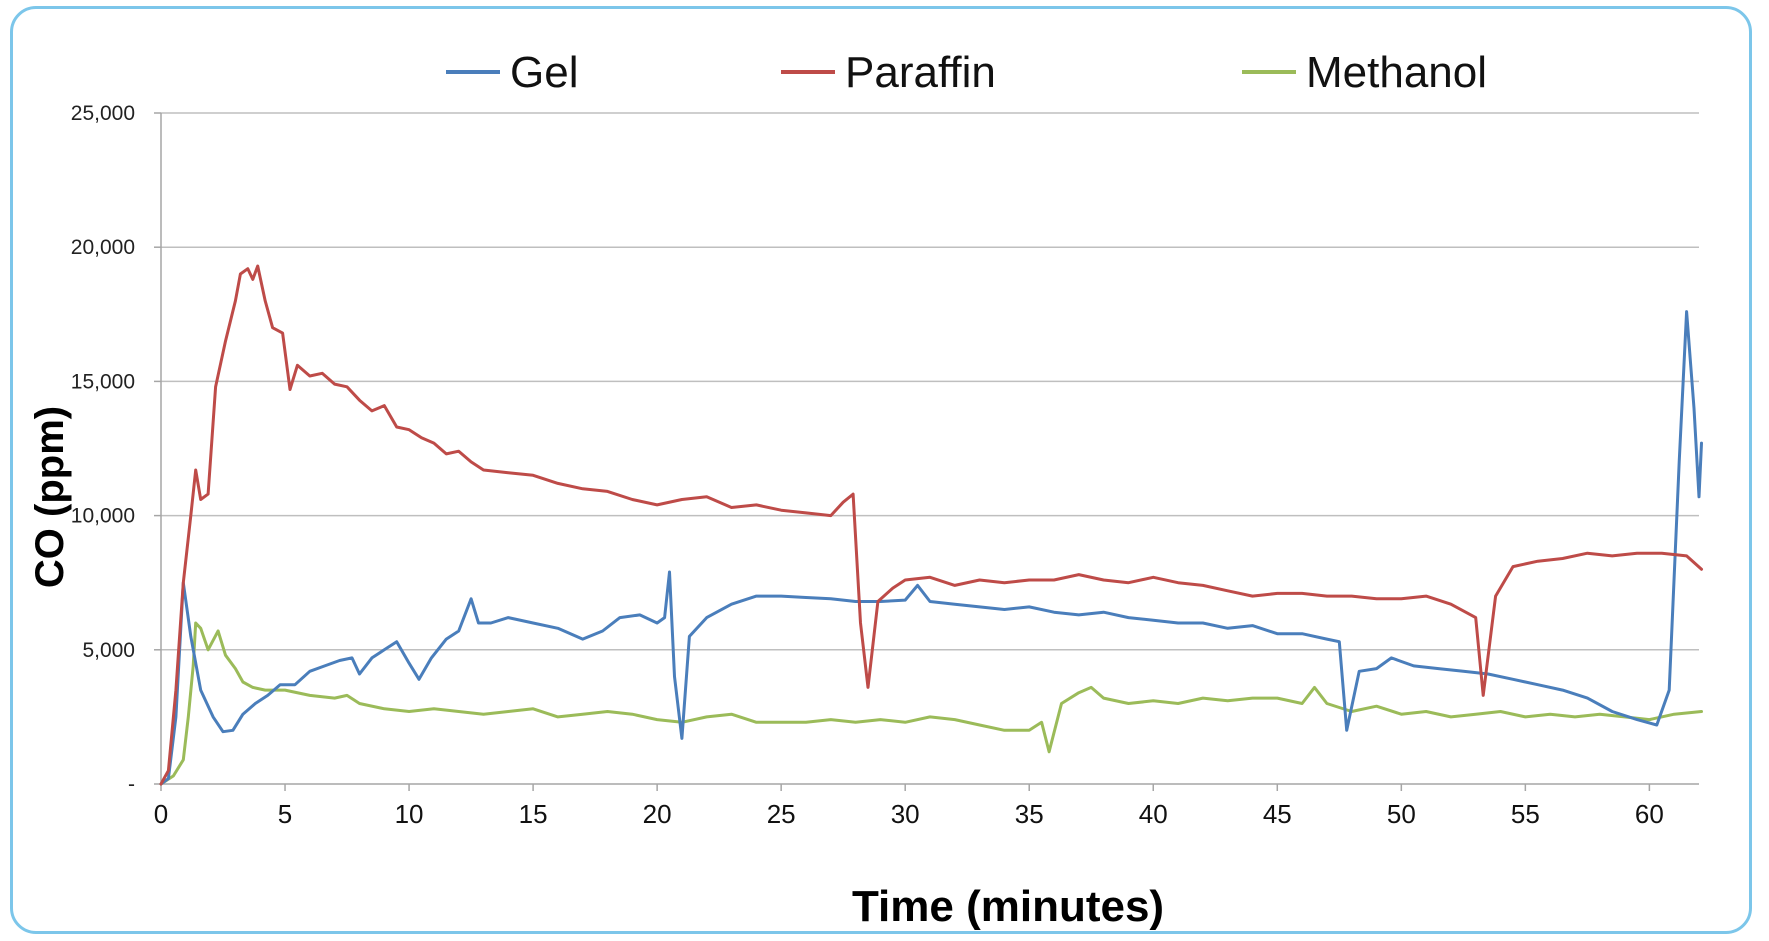 This screenshot has height=941, width=1769. What do you see at coordinates (533, 814) in the screenshot?
I see `x-tick-label-3: 15` at bounding box center [533, 814].